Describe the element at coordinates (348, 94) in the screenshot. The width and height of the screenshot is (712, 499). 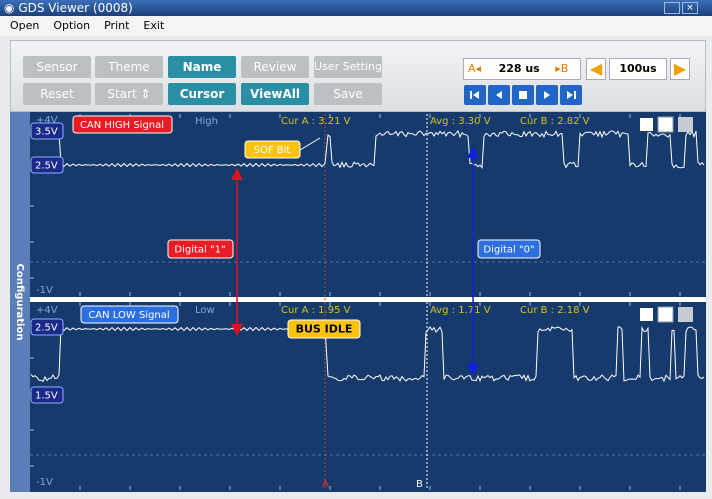
I see `button: Save` at that location.